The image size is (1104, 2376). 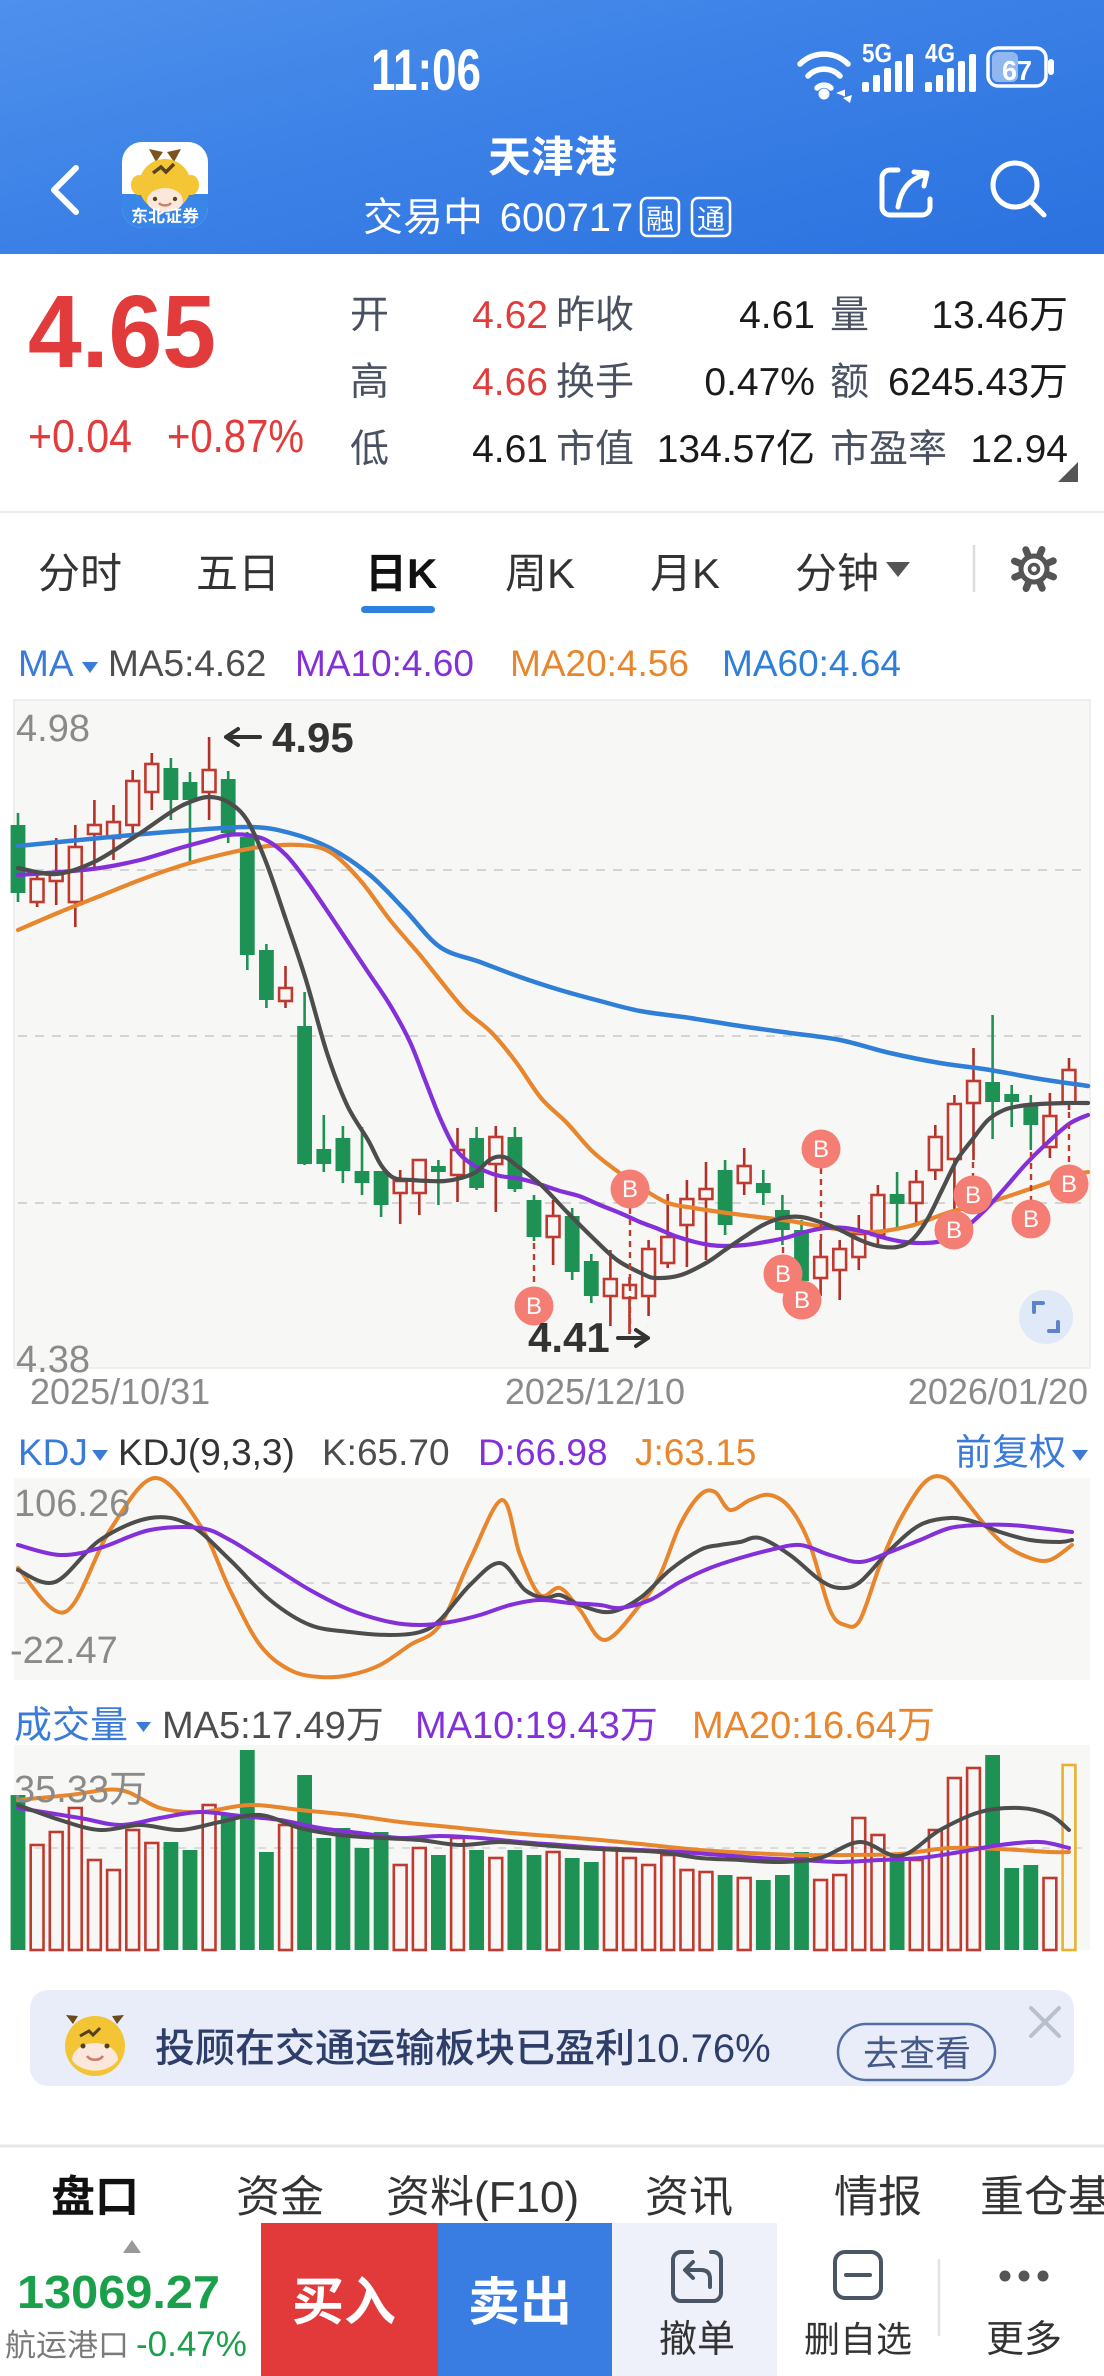 What do you see at coordinates (187, 663) in the screenshot?
I see `svg-text: MA5:4.62` at bounding box center [187, 663].